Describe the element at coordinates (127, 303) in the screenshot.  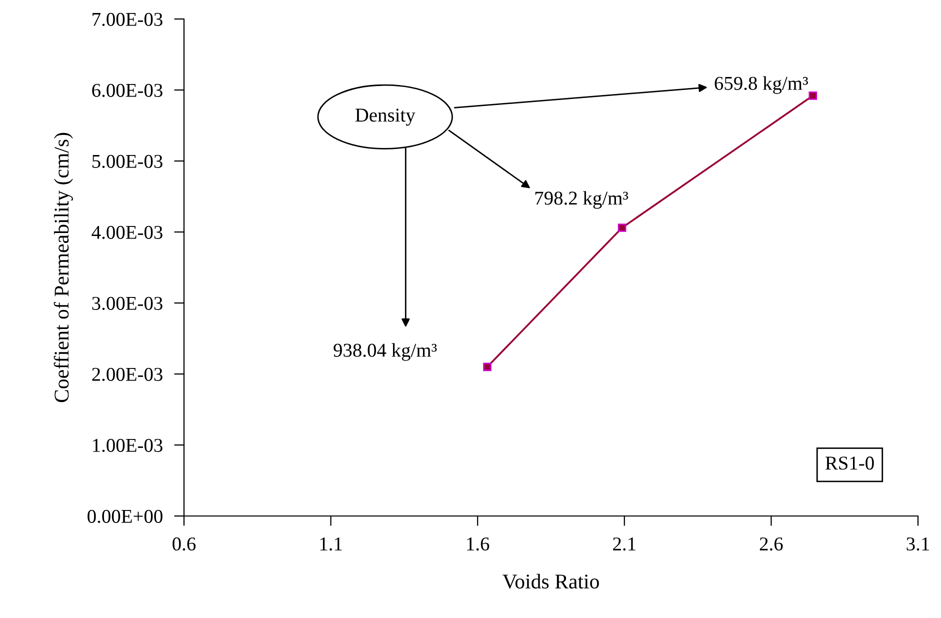
I see `y-tick-label: 3.00E-03` at that location.